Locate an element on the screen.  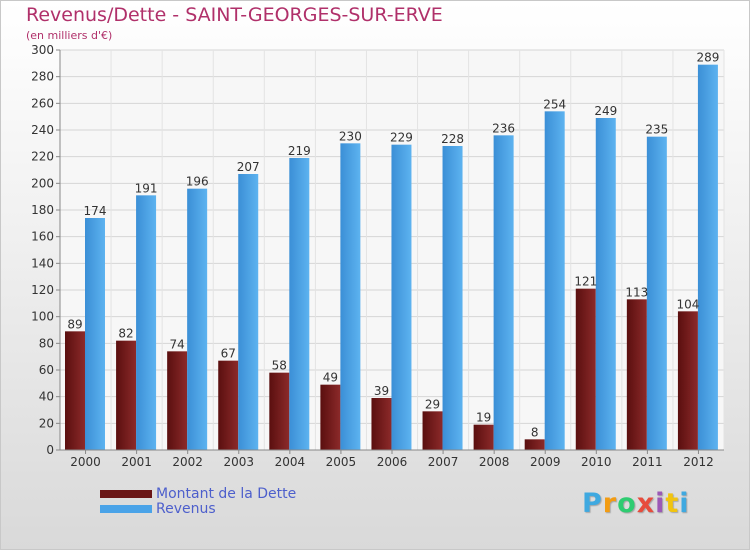
x-tick-label: 2005 is located at coordinates (341, 462).